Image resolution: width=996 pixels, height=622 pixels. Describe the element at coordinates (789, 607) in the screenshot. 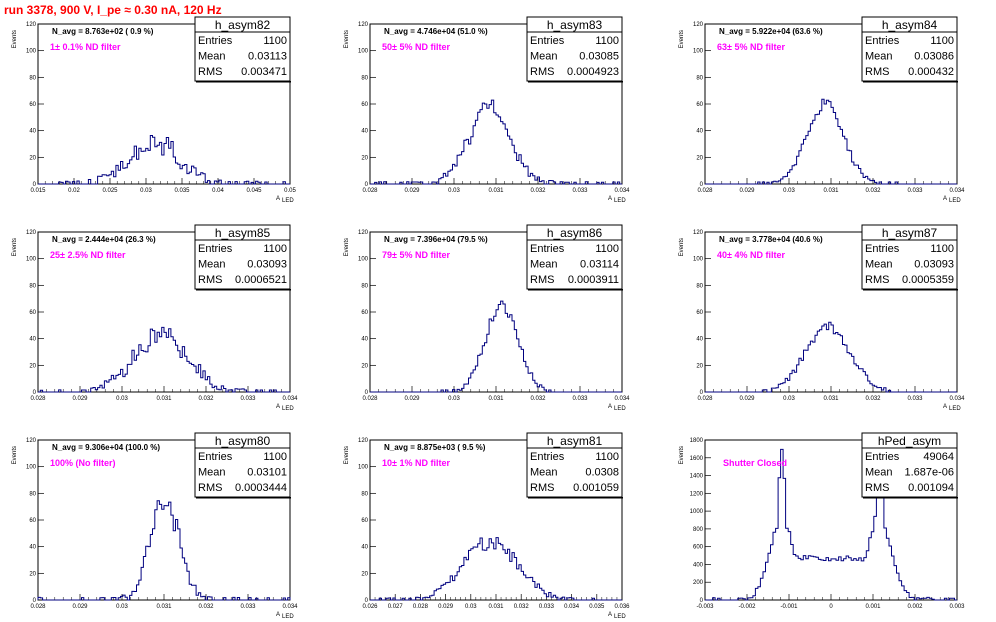

I see `x-tick-label: -0.001` at that location.